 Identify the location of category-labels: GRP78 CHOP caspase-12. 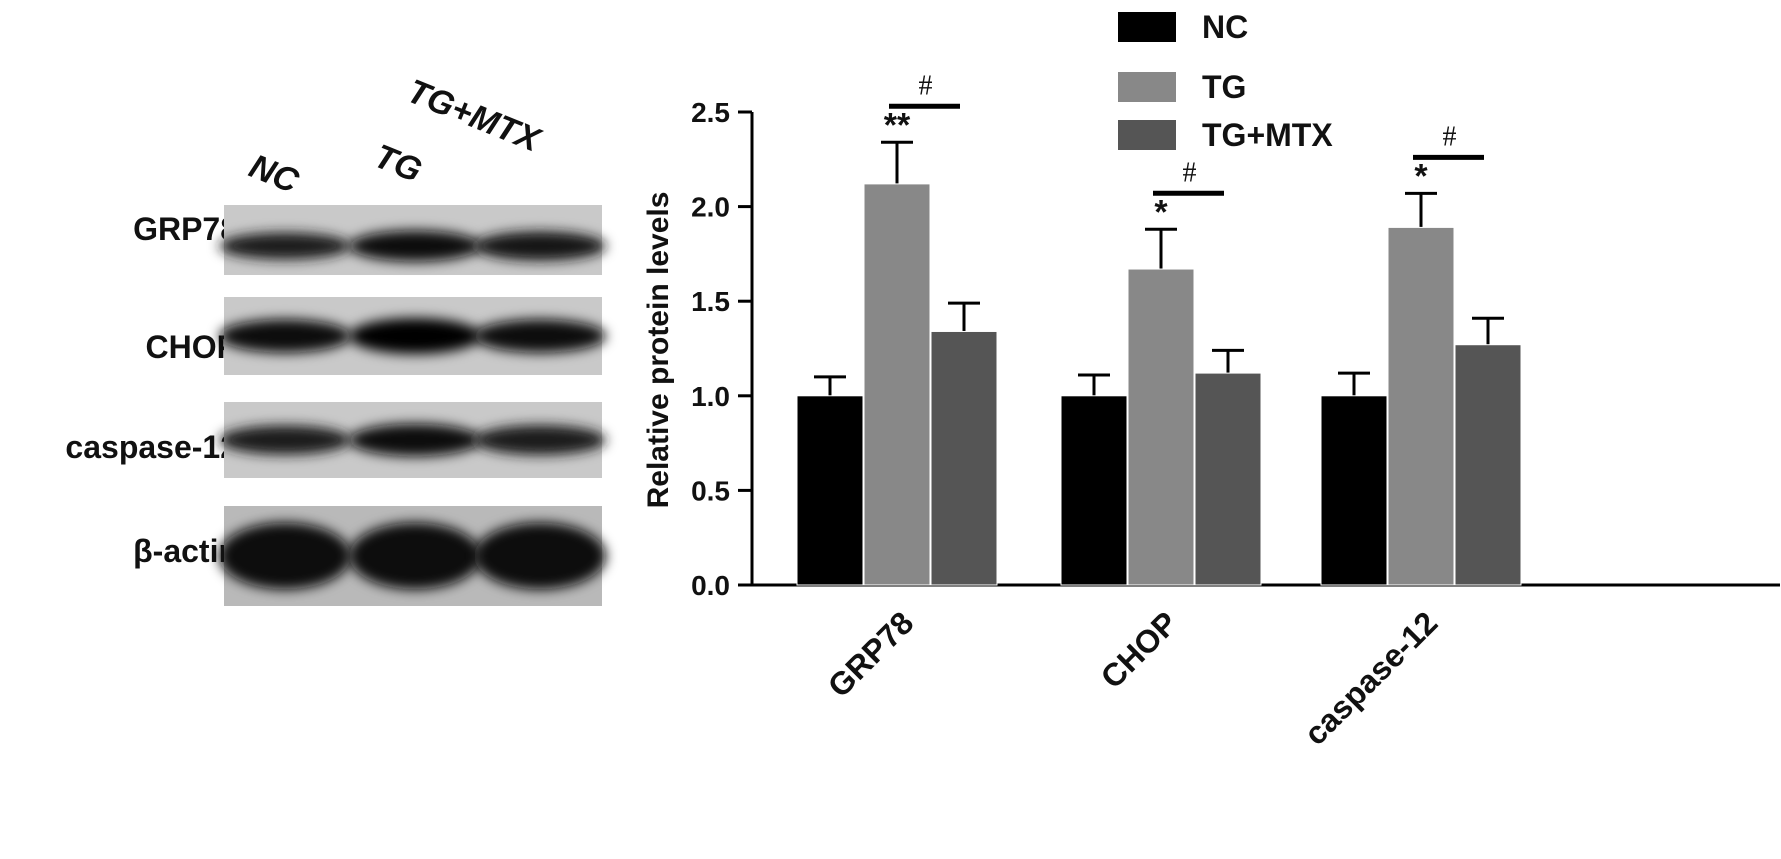
(1133, 677).